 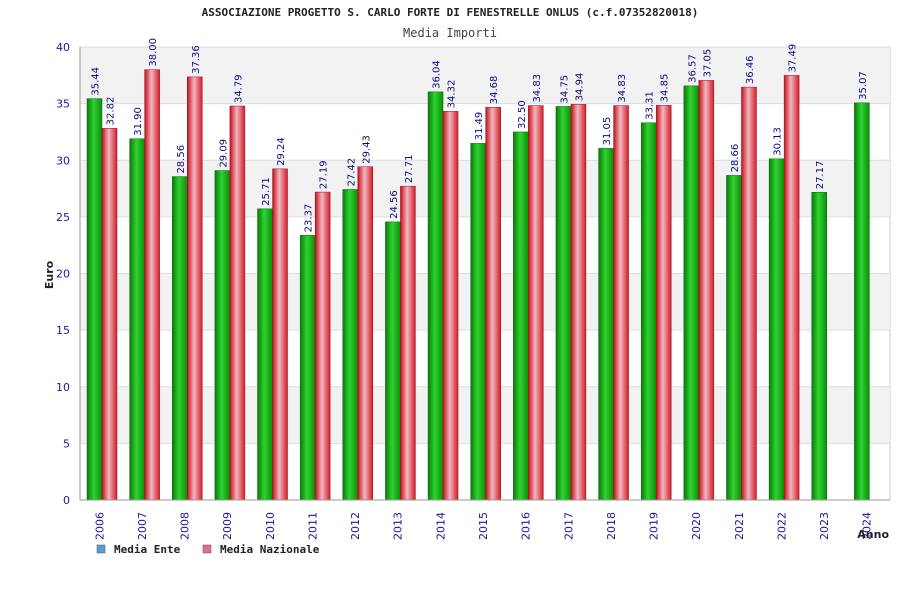 I want to click on data-label: 30.13, so click(x=778, y=141).